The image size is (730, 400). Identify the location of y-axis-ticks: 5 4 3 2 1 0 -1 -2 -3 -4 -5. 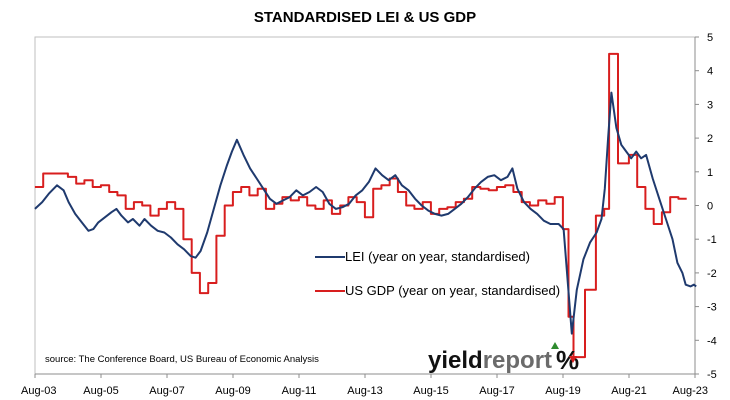
(706, 206).